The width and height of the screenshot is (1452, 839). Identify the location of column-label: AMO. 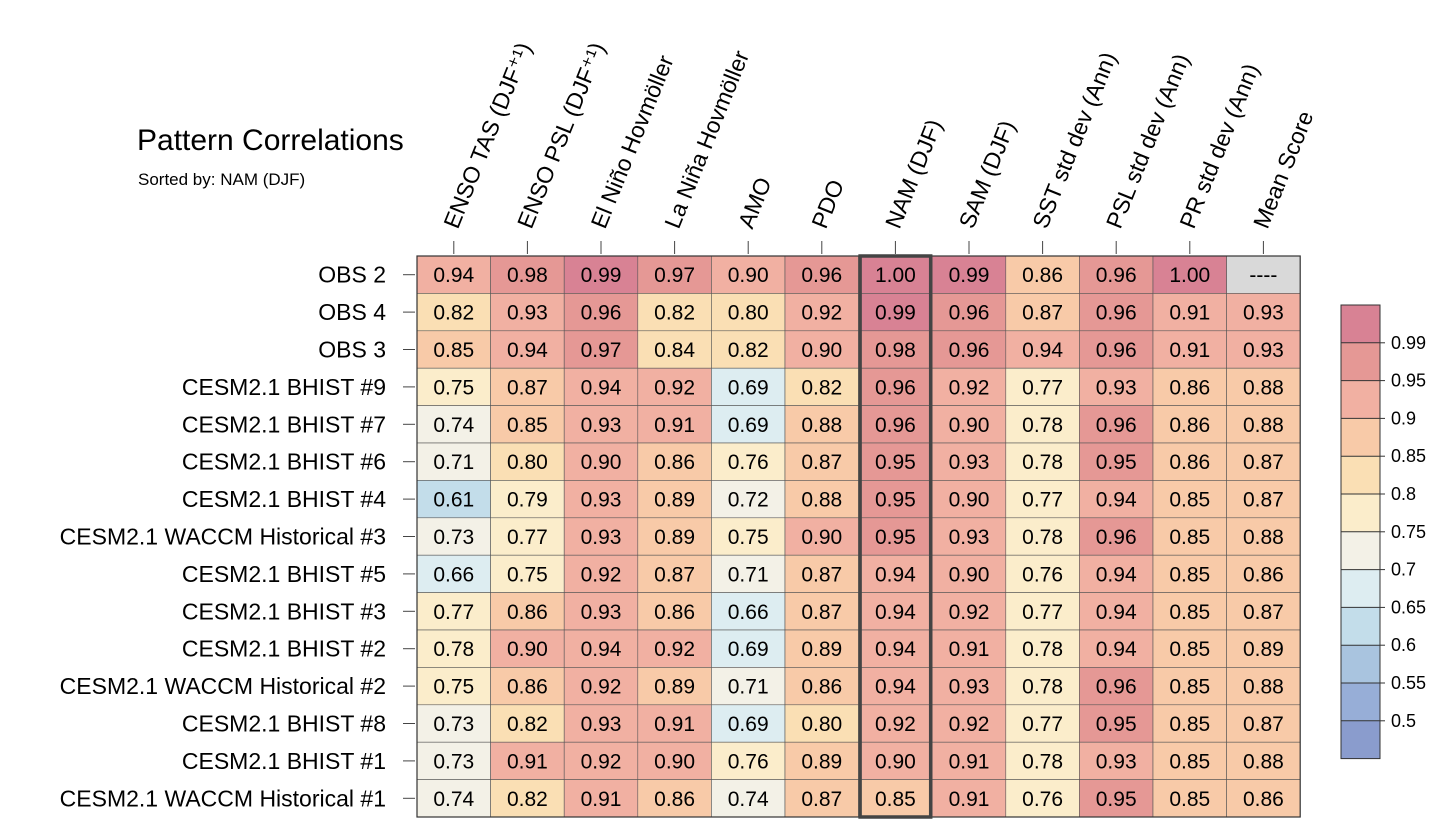
(755, 203).